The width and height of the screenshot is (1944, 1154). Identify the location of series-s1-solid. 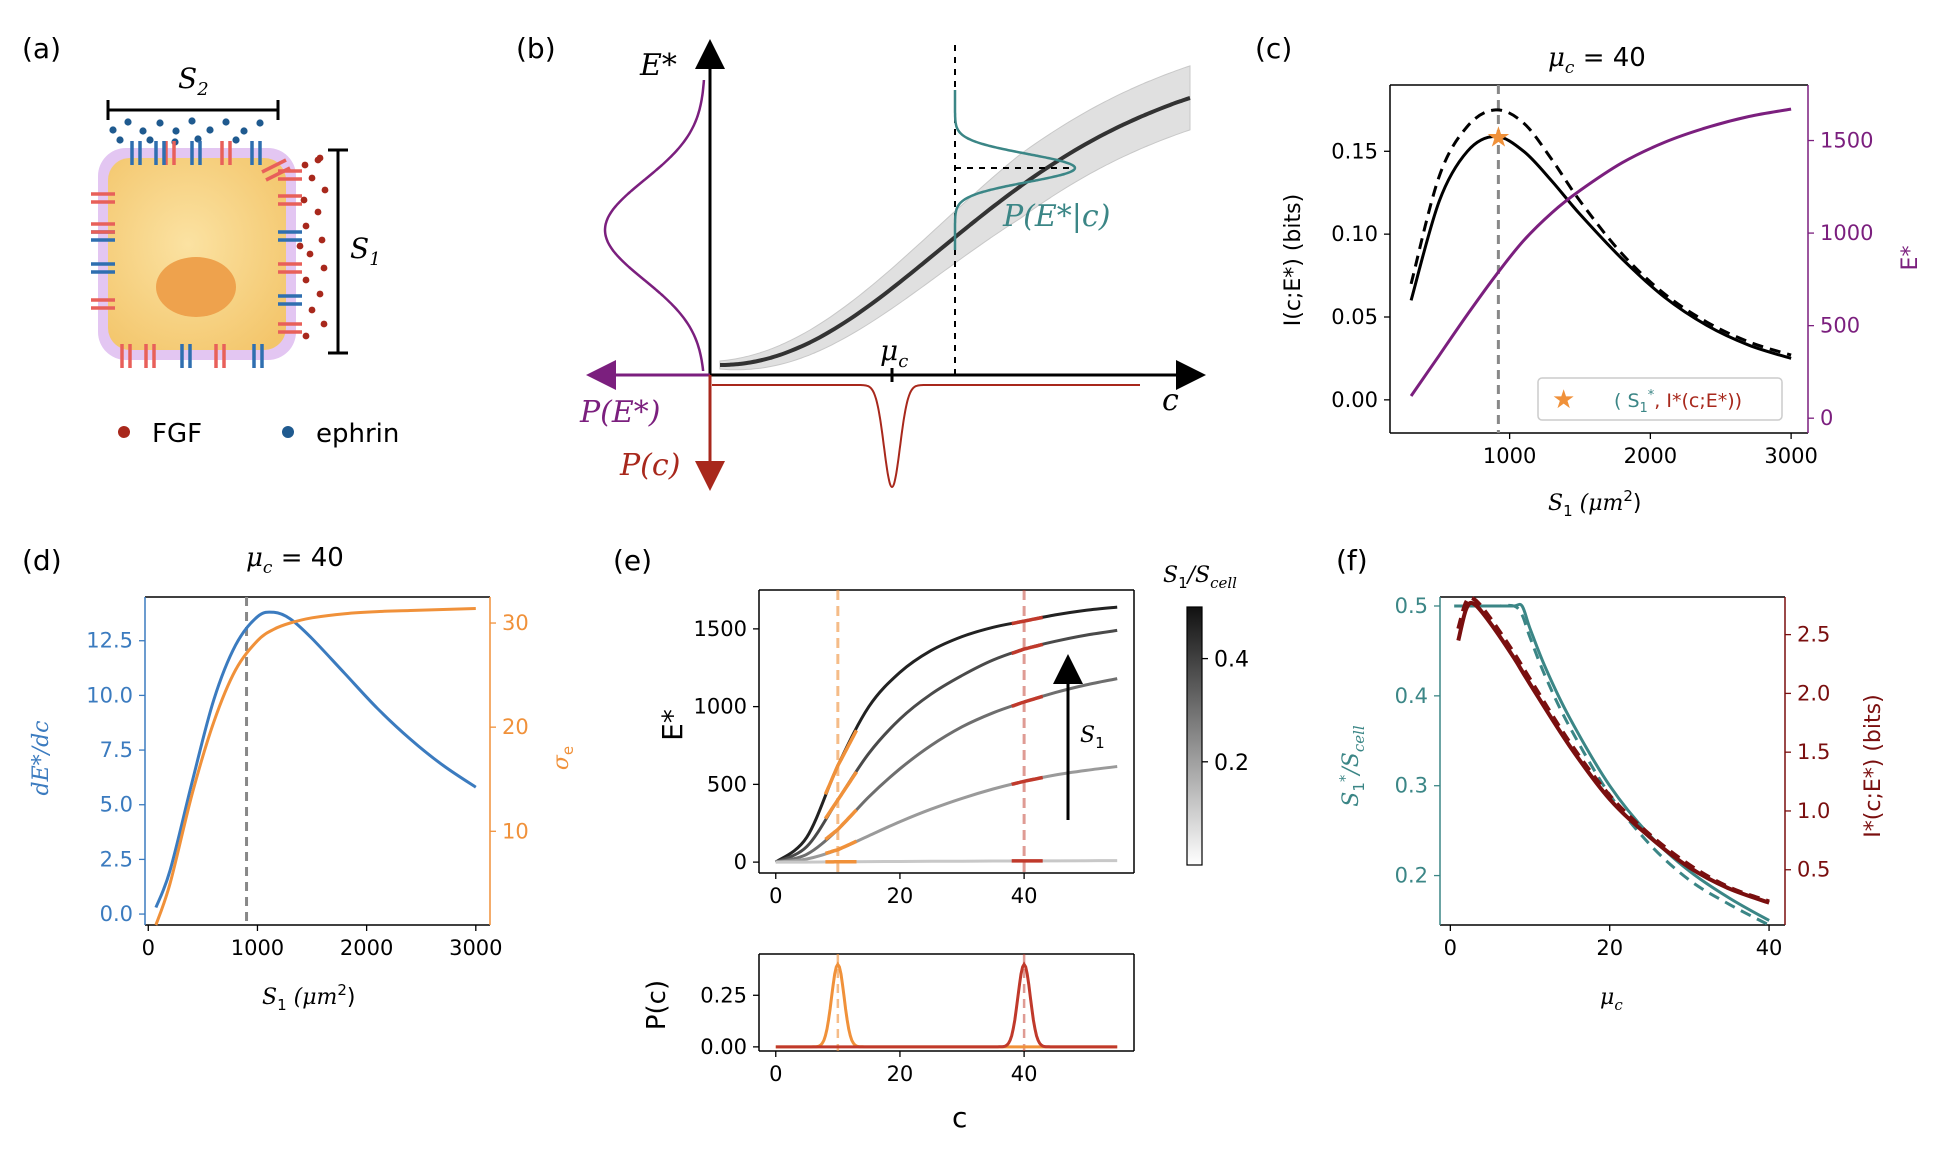
(1612, 762).